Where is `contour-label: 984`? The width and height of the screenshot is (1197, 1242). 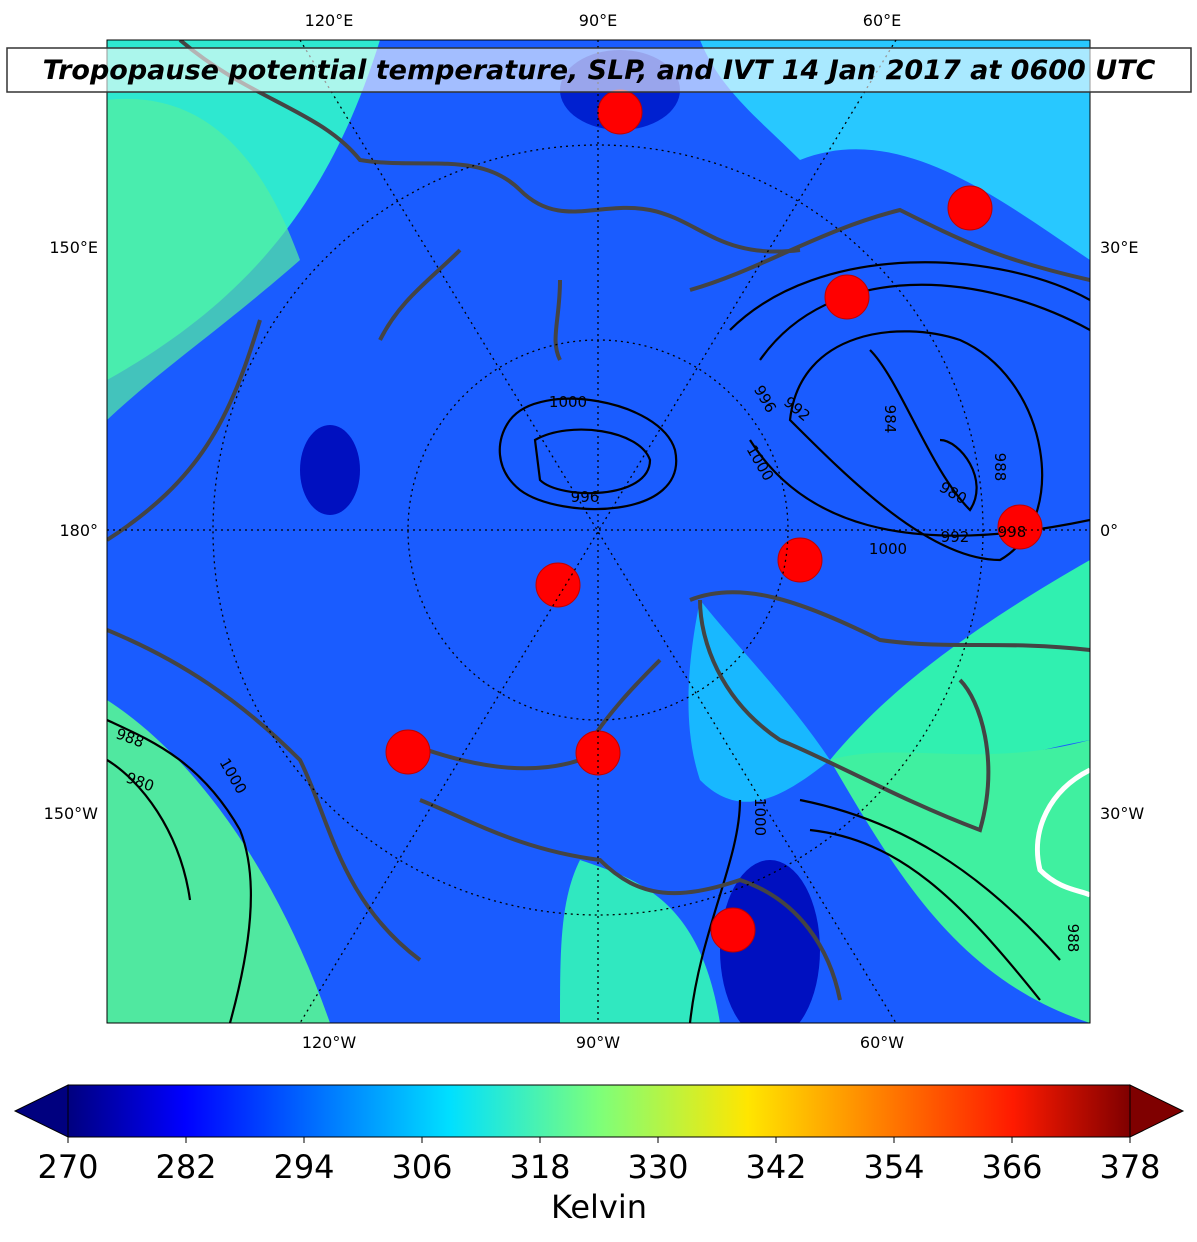
contour-label: 984 is located at coordinates (890, 419).